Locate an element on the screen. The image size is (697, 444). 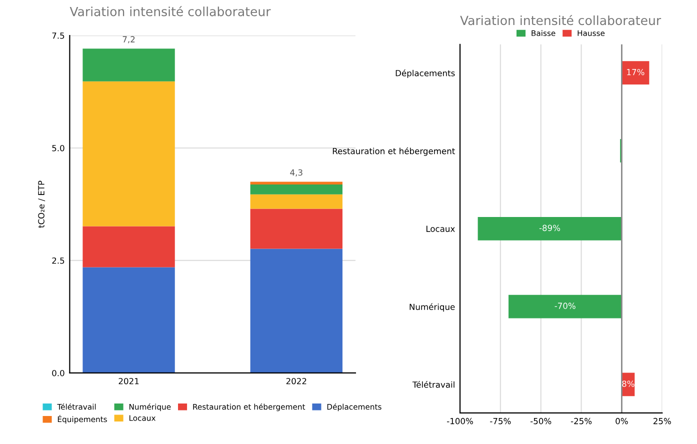
y-tick-label: Télétravail is located at coordinates (433, 384).